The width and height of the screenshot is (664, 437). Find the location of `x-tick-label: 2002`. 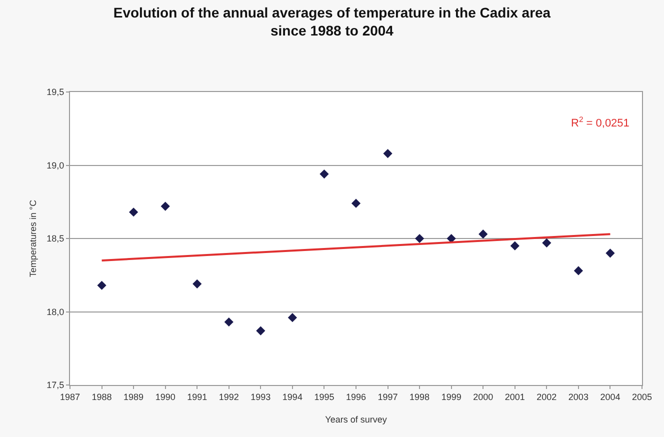

x-tick-label: 2002 is located at coordinates (546, 397).